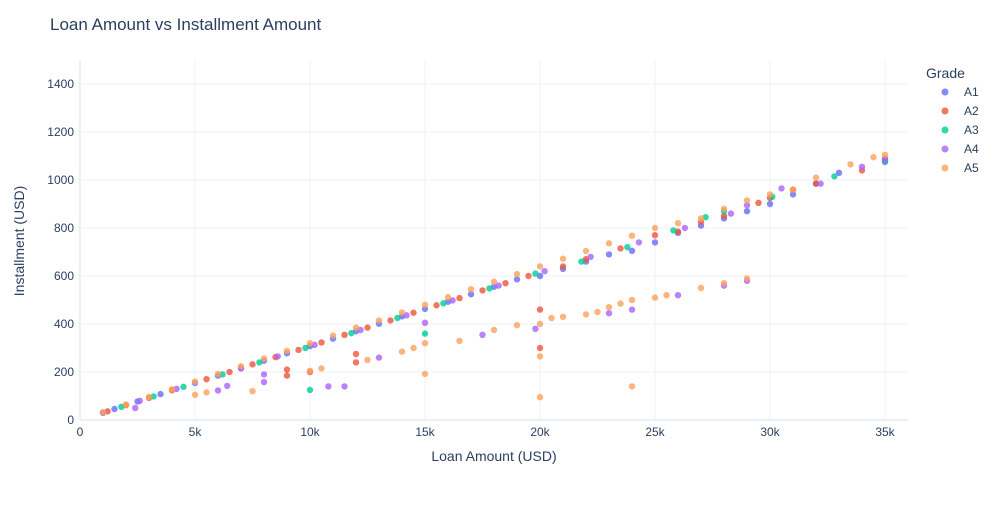  What do you see at coordinates (960, 111) in the screenshot?
I see `legend-item-A2: A2` at bounding box center [960, 111].